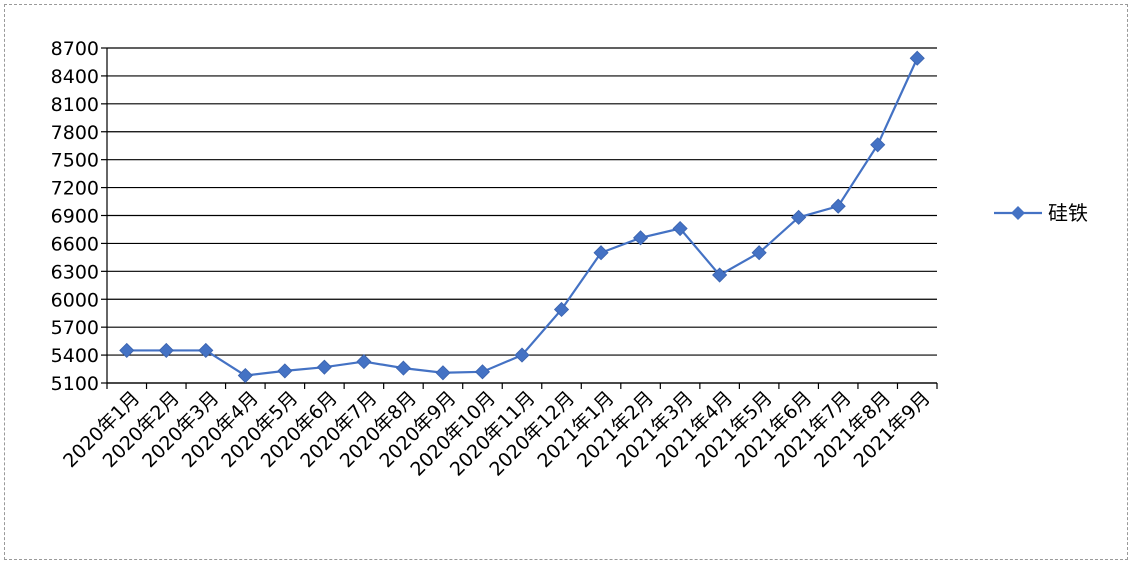 The width and height of the screenshot is (1134, 568). Describe the element at coordinates (1068, 213) in the screenshot. I see `legend-label: 硅铁` at that location.